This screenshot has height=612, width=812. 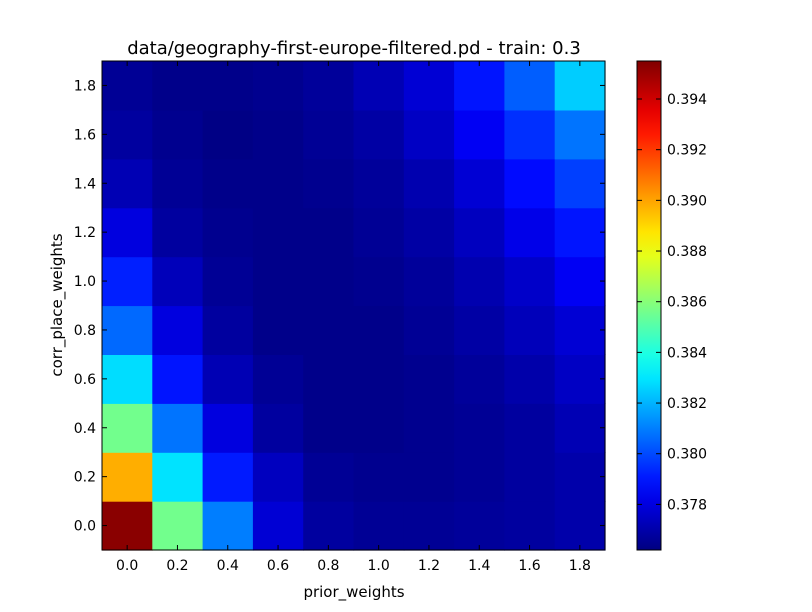 What do you see at coordinates (328, 566) in the screenshot?
I see `x-tick-label: 0.8` at bounding box center [328, 566].